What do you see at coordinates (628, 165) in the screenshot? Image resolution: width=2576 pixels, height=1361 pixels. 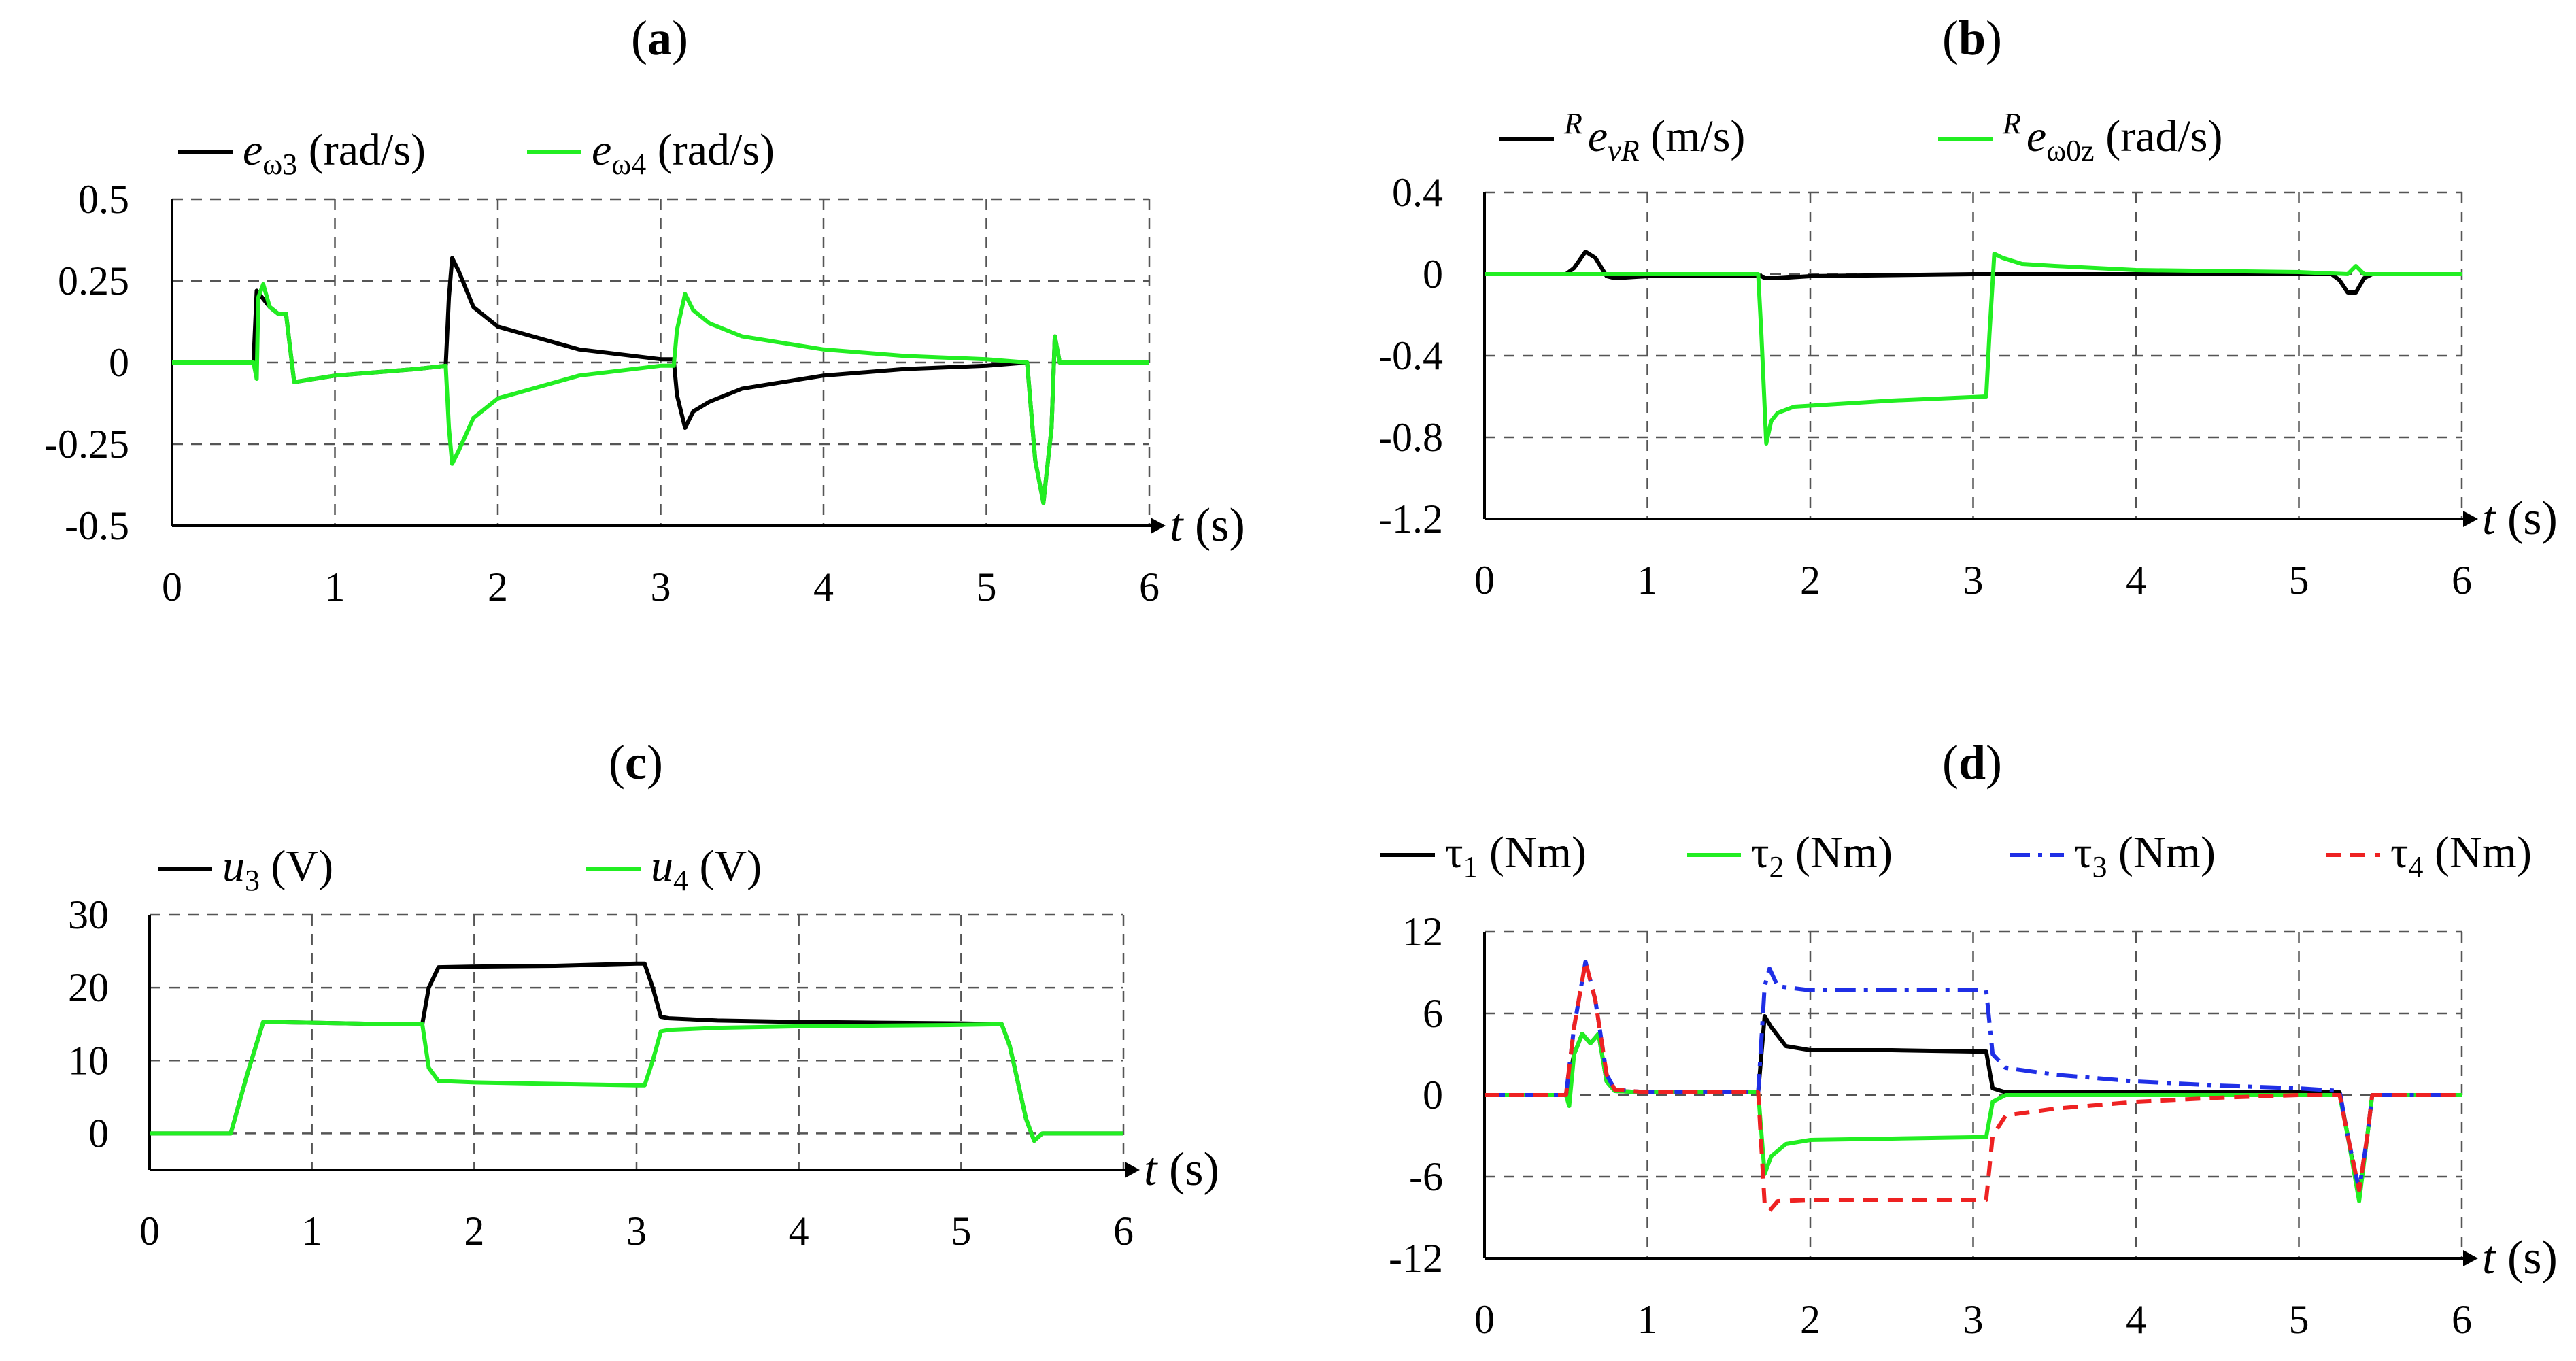 I see `legend-sub: ω4` at bounding box center [628, 165].